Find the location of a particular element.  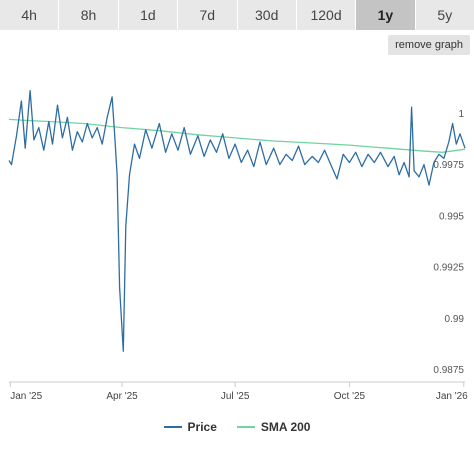

x-tick-label: Oct '25 is located at coordinates (350, 396).